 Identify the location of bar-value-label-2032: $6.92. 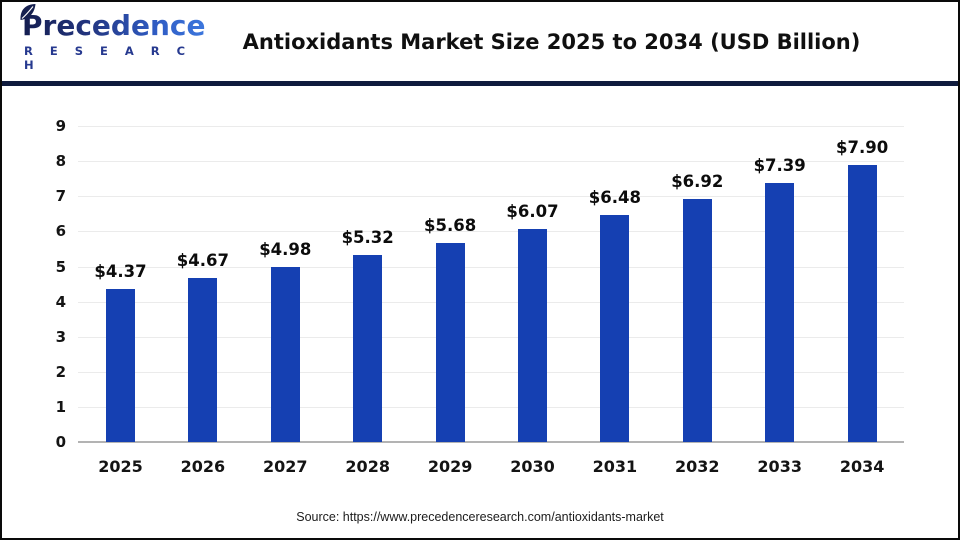
(697, 182).